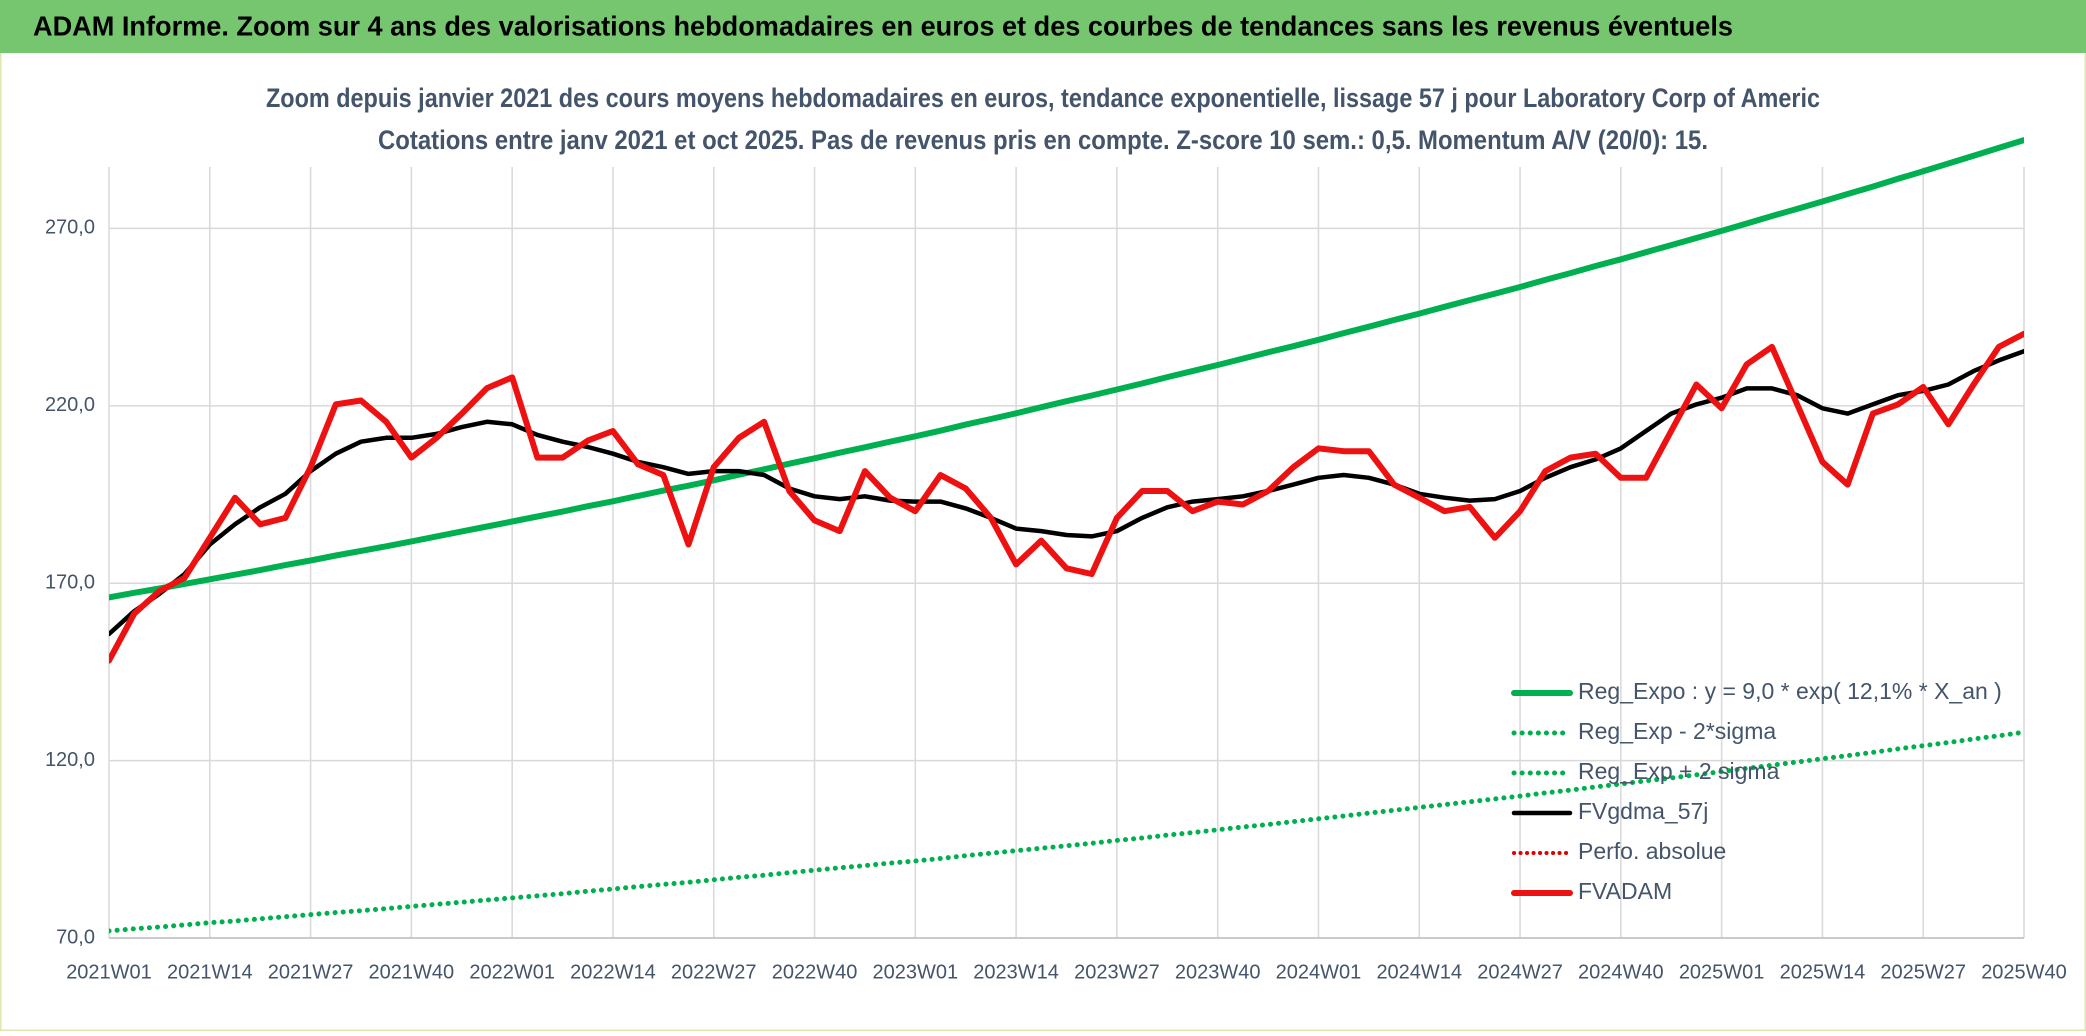  What do you see at coordinates (1117, 972) in the screenshot?
I see `x-tick-label: 2023W27` at bounding box center [1117, 972].